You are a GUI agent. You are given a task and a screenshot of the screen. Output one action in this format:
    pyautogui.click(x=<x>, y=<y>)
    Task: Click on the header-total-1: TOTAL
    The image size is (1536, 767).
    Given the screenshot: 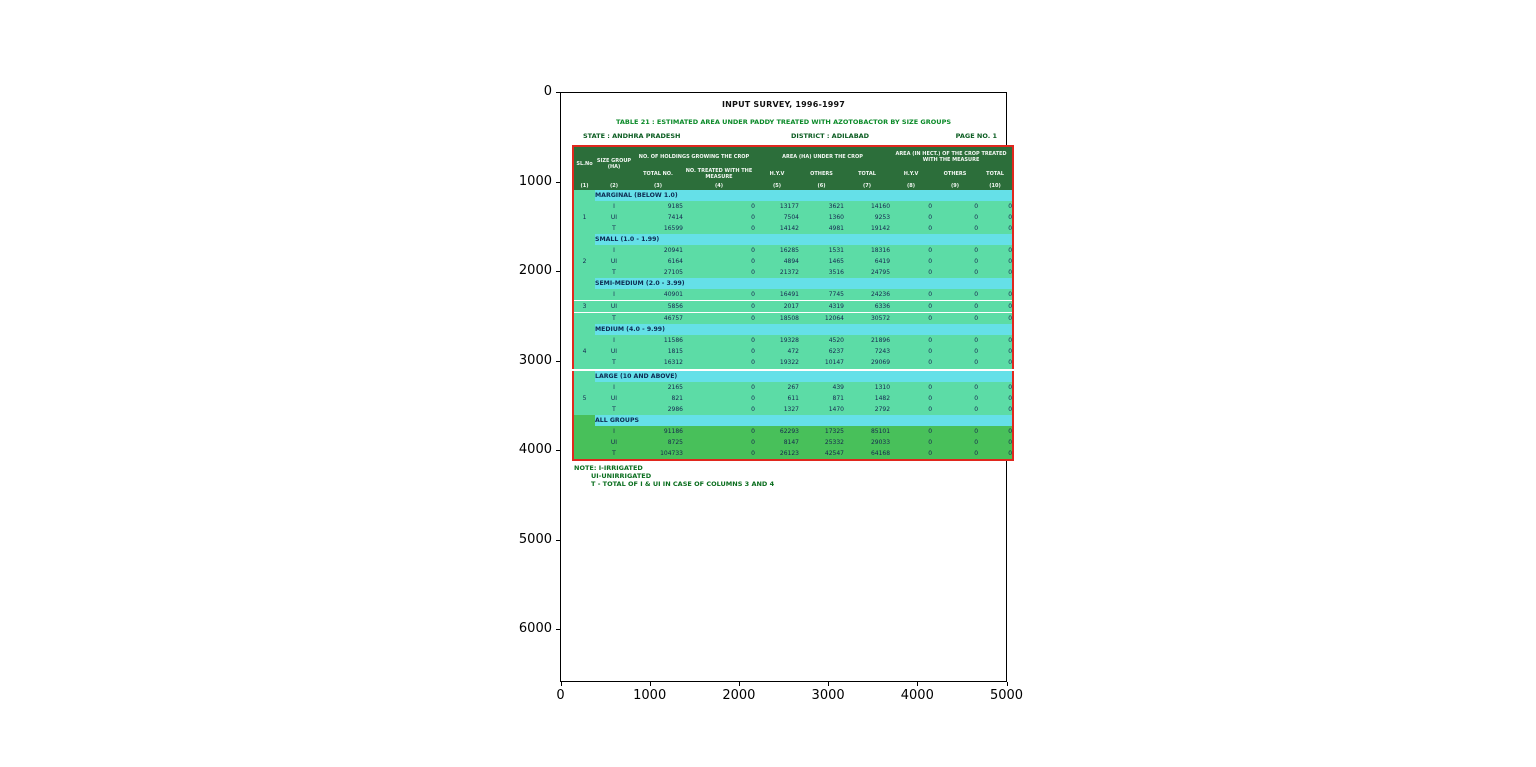 What is the action you would take?
    pyautogui.click(x=867, y=173)
    